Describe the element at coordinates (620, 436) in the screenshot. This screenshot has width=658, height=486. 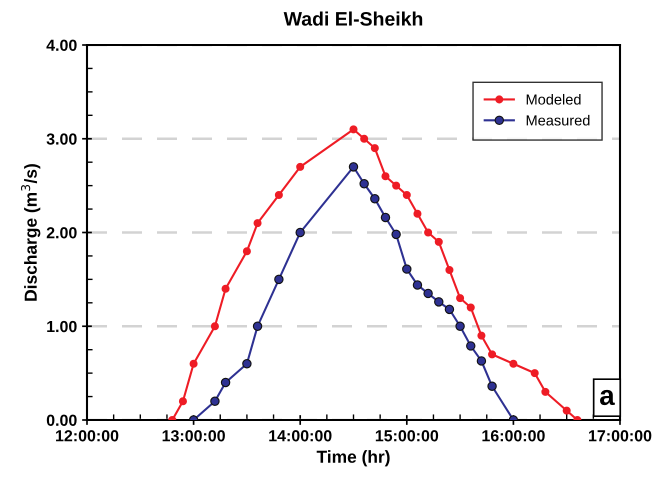
I see `x-tick-label: 17:00:00` at that location.